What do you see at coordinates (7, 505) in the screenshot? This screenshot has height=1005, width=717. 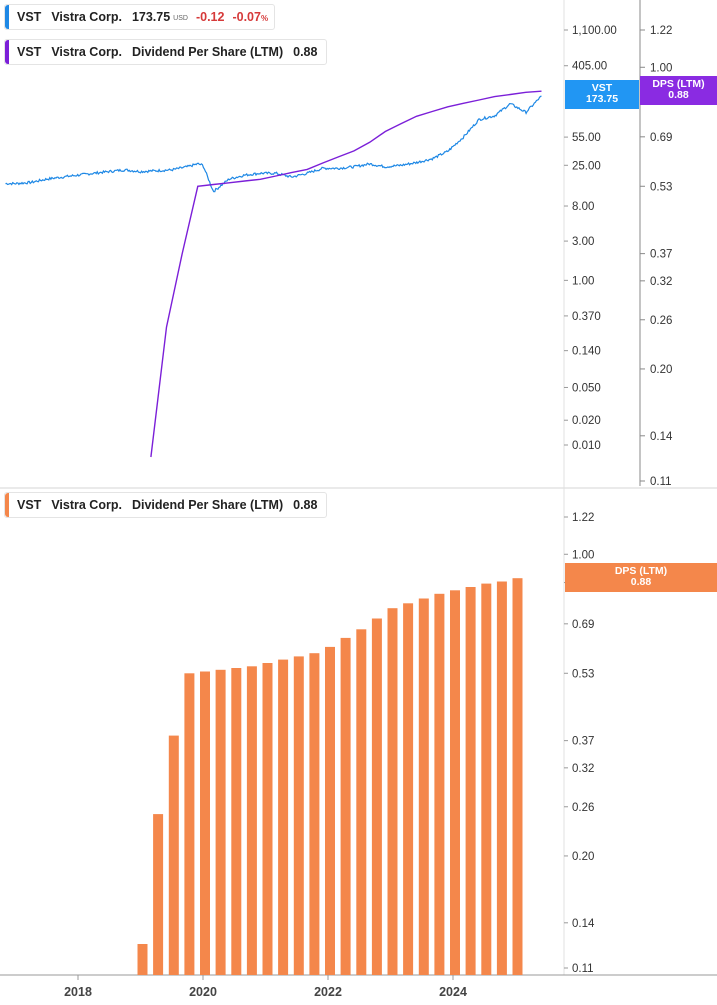 I see `dps-bottom-legend-swatch` at bounding box center [7, 505].